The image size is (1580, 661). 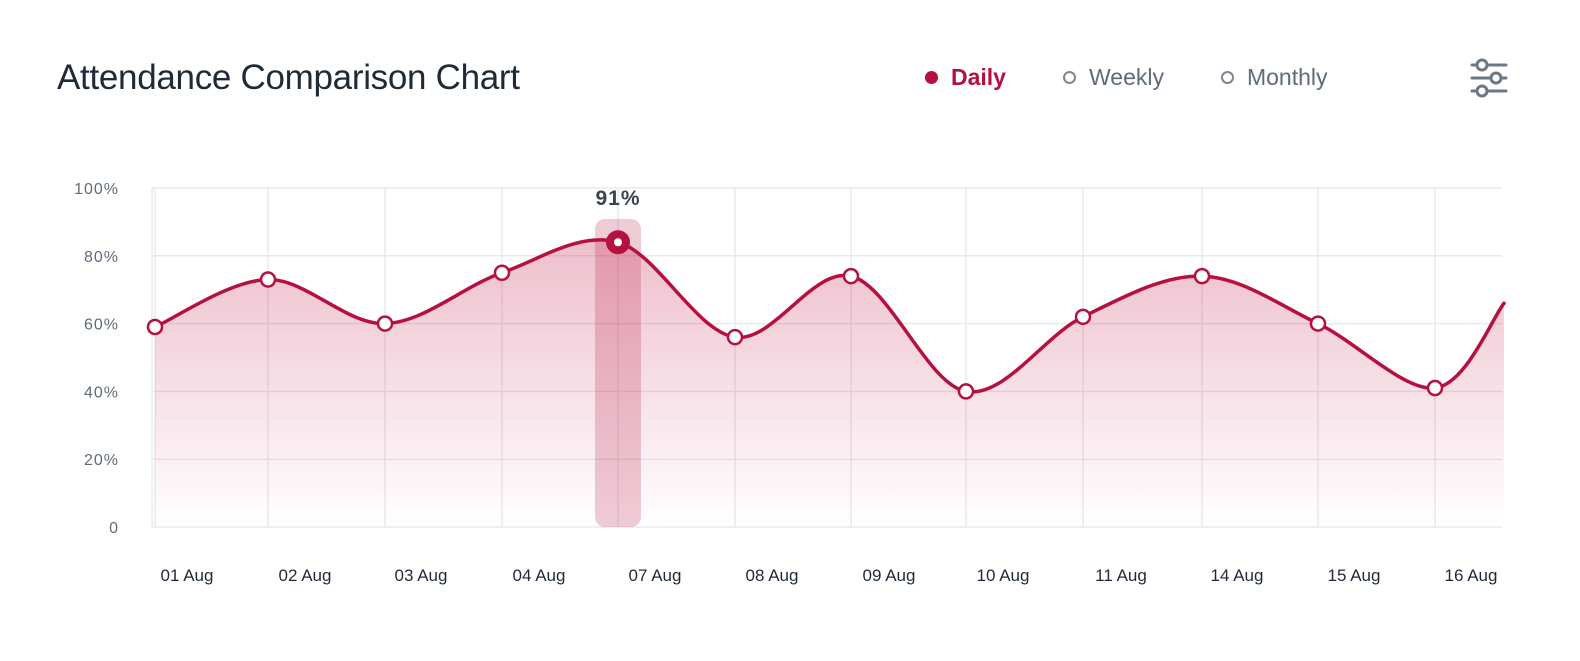 I want to click on x-tick-label: 03 Aug, so click(x=421, y=575).